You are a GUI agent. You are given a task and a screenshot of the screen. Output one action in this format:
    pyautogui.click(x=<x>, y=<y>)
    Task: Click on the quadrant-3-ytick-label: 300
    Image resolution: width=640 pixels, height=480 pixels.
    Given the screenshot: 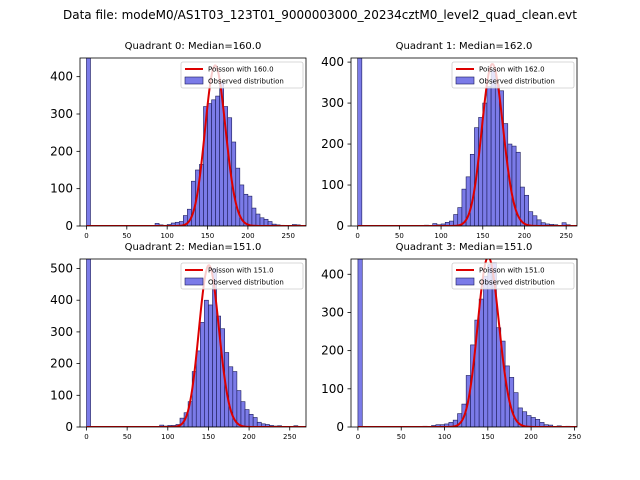 What is the action you would take?
    pyautogui.click(x=332, y=312)
    